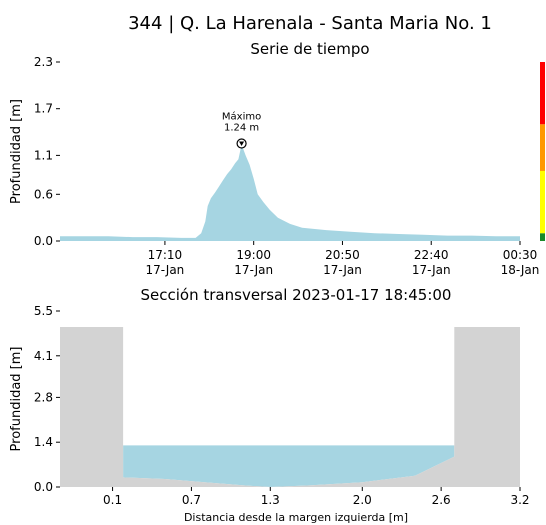 The height and width of the screenshot is (525, 546). What do you see at coordinates (520, 255) in the screenshot?
I see `x-tick-time-label: 00:30` at bounding box center [520, 255].